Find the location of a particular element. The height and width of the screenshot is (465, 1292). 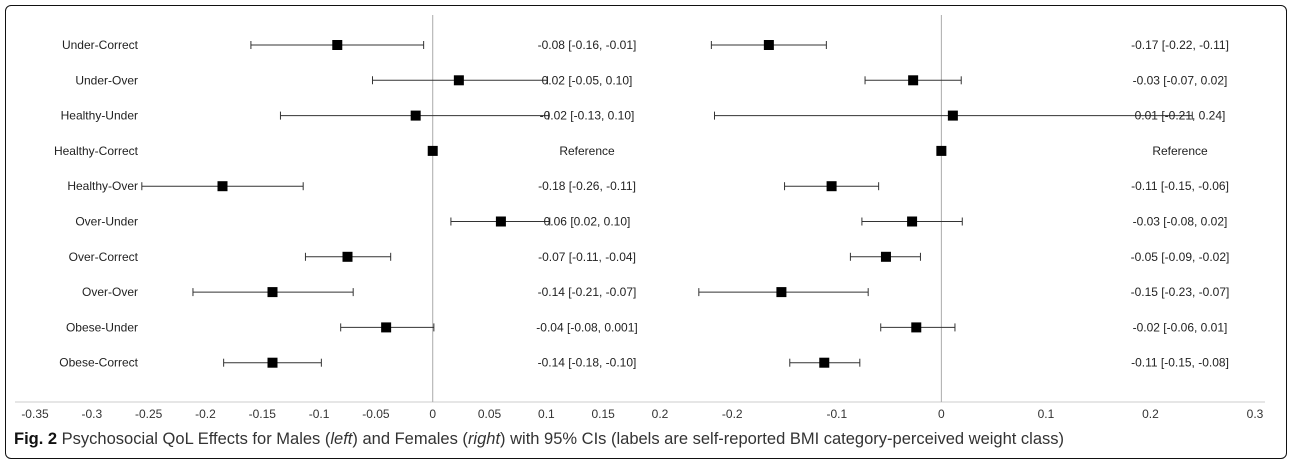

ci-text-label: -0.02 [-0.13, 0.10] is located at coordinates (587, 116).